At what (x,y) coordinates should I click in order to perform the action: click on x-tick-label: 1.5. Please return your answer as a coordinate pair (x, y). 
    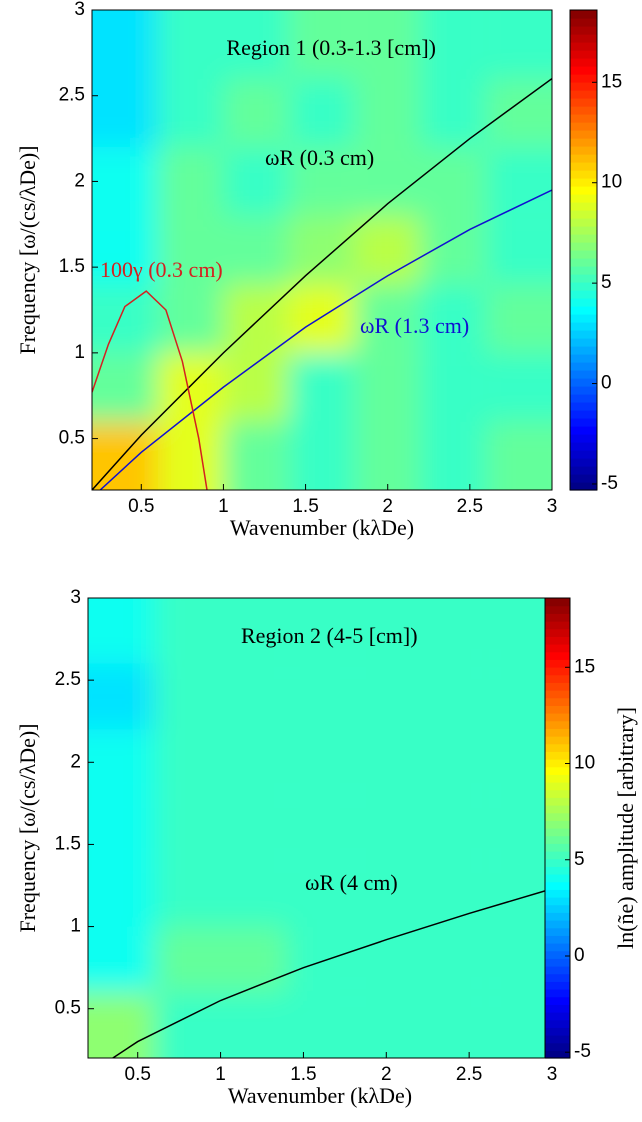
    Looking at the image, I should click on (303, 1074).